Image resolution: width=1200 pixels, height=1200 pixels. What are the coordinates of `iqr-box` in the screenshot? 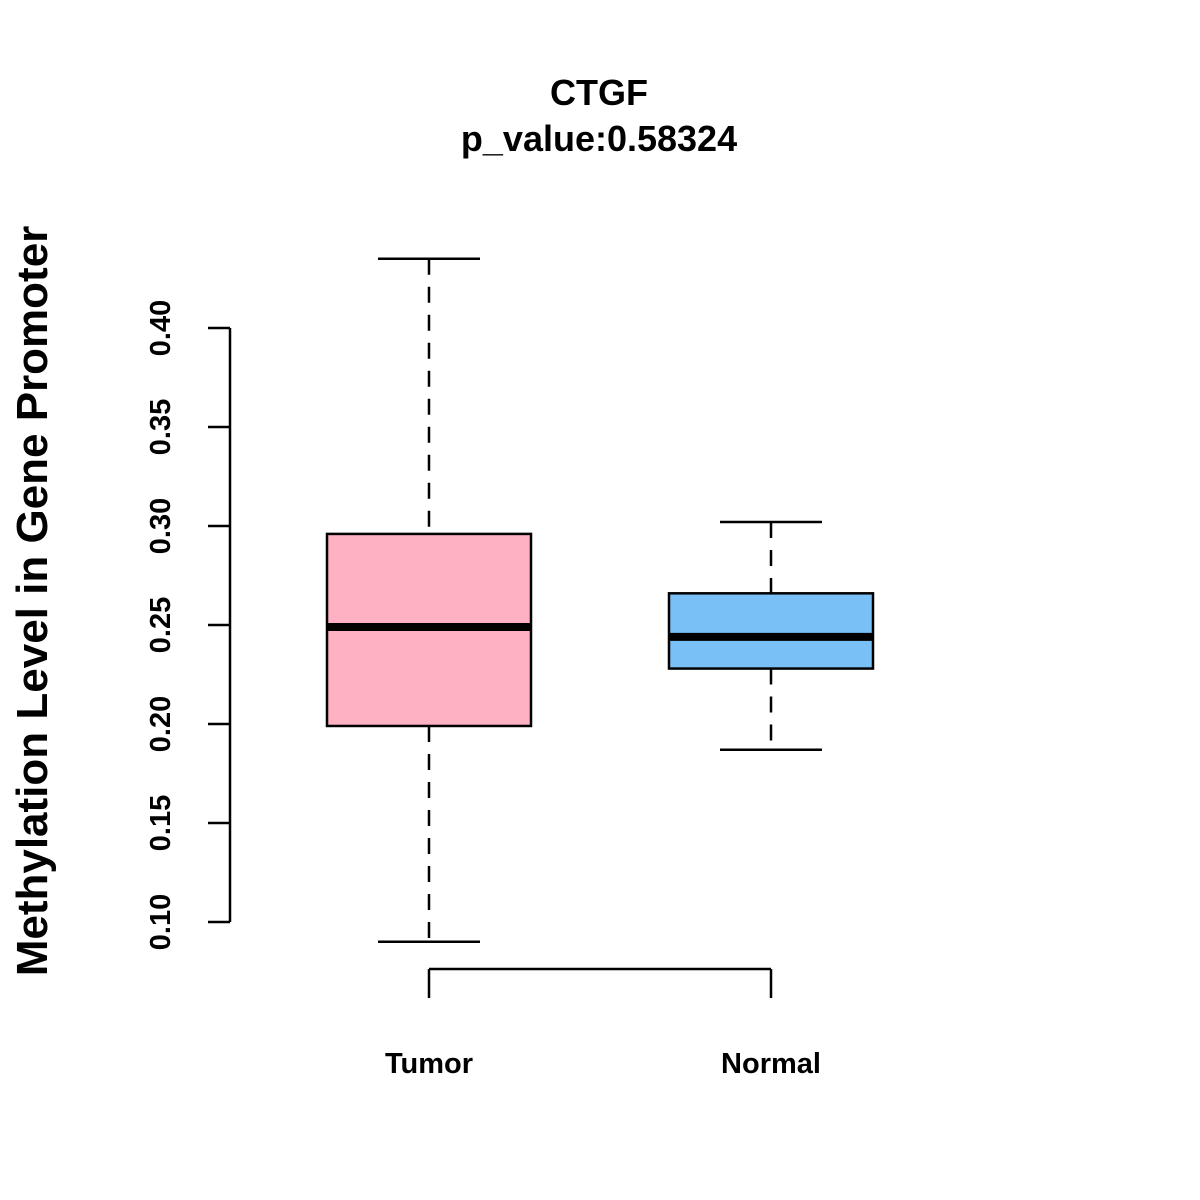 It's located at (771, 631).